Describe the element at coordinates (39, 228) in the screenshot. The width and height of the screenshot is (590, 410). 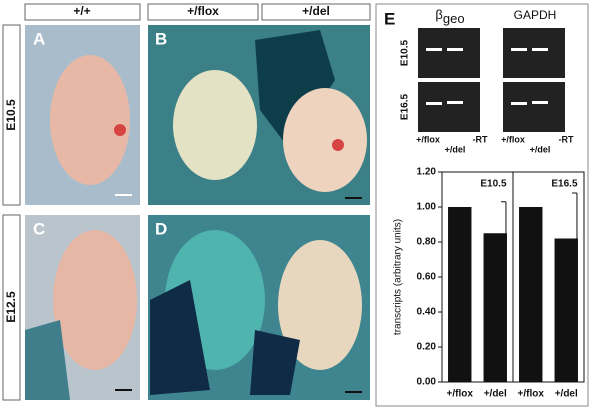
I see `panel-label: C` at that location.